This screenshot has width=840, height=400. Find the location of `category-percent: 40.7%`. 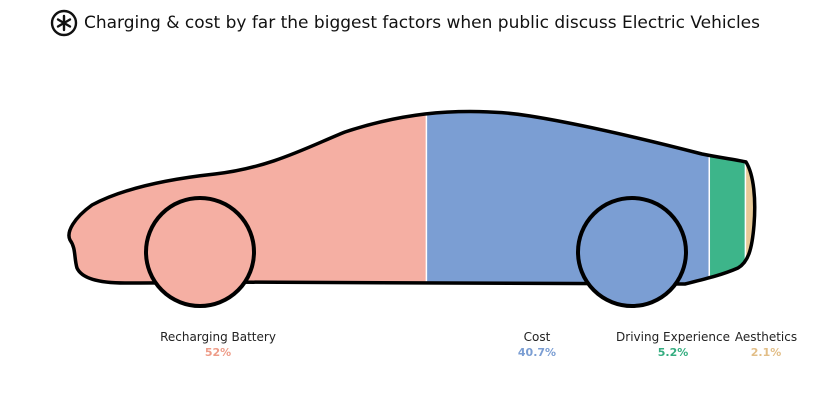

category-percent: 40.7% is located at coordinates (537, 352).